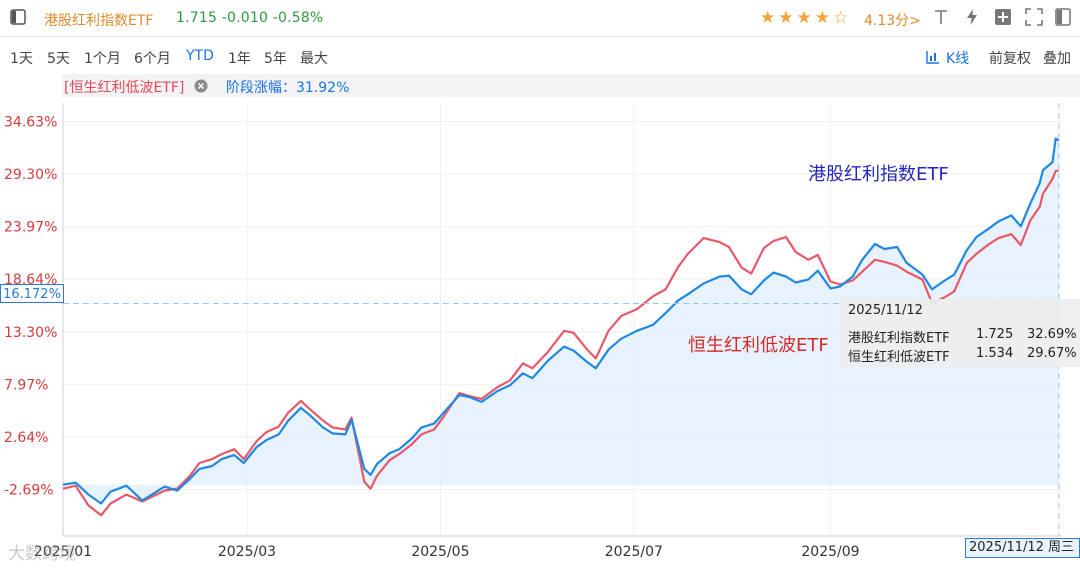 Image resolution: width=1080 pixels, height=569 pixels. I want to click on window-icon, so click(1063, 17).